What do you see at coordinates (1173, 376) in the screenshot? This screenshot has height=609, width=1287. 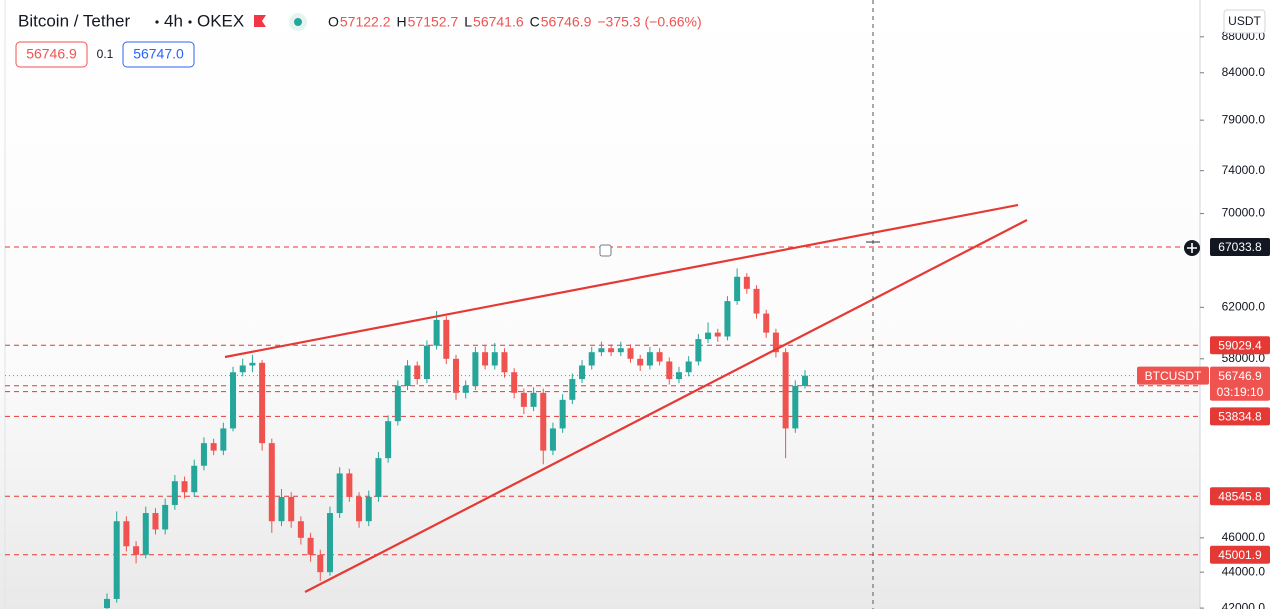 I see `symbol-tag-label: BTCUSDT` at bounding box center [1173, 376].